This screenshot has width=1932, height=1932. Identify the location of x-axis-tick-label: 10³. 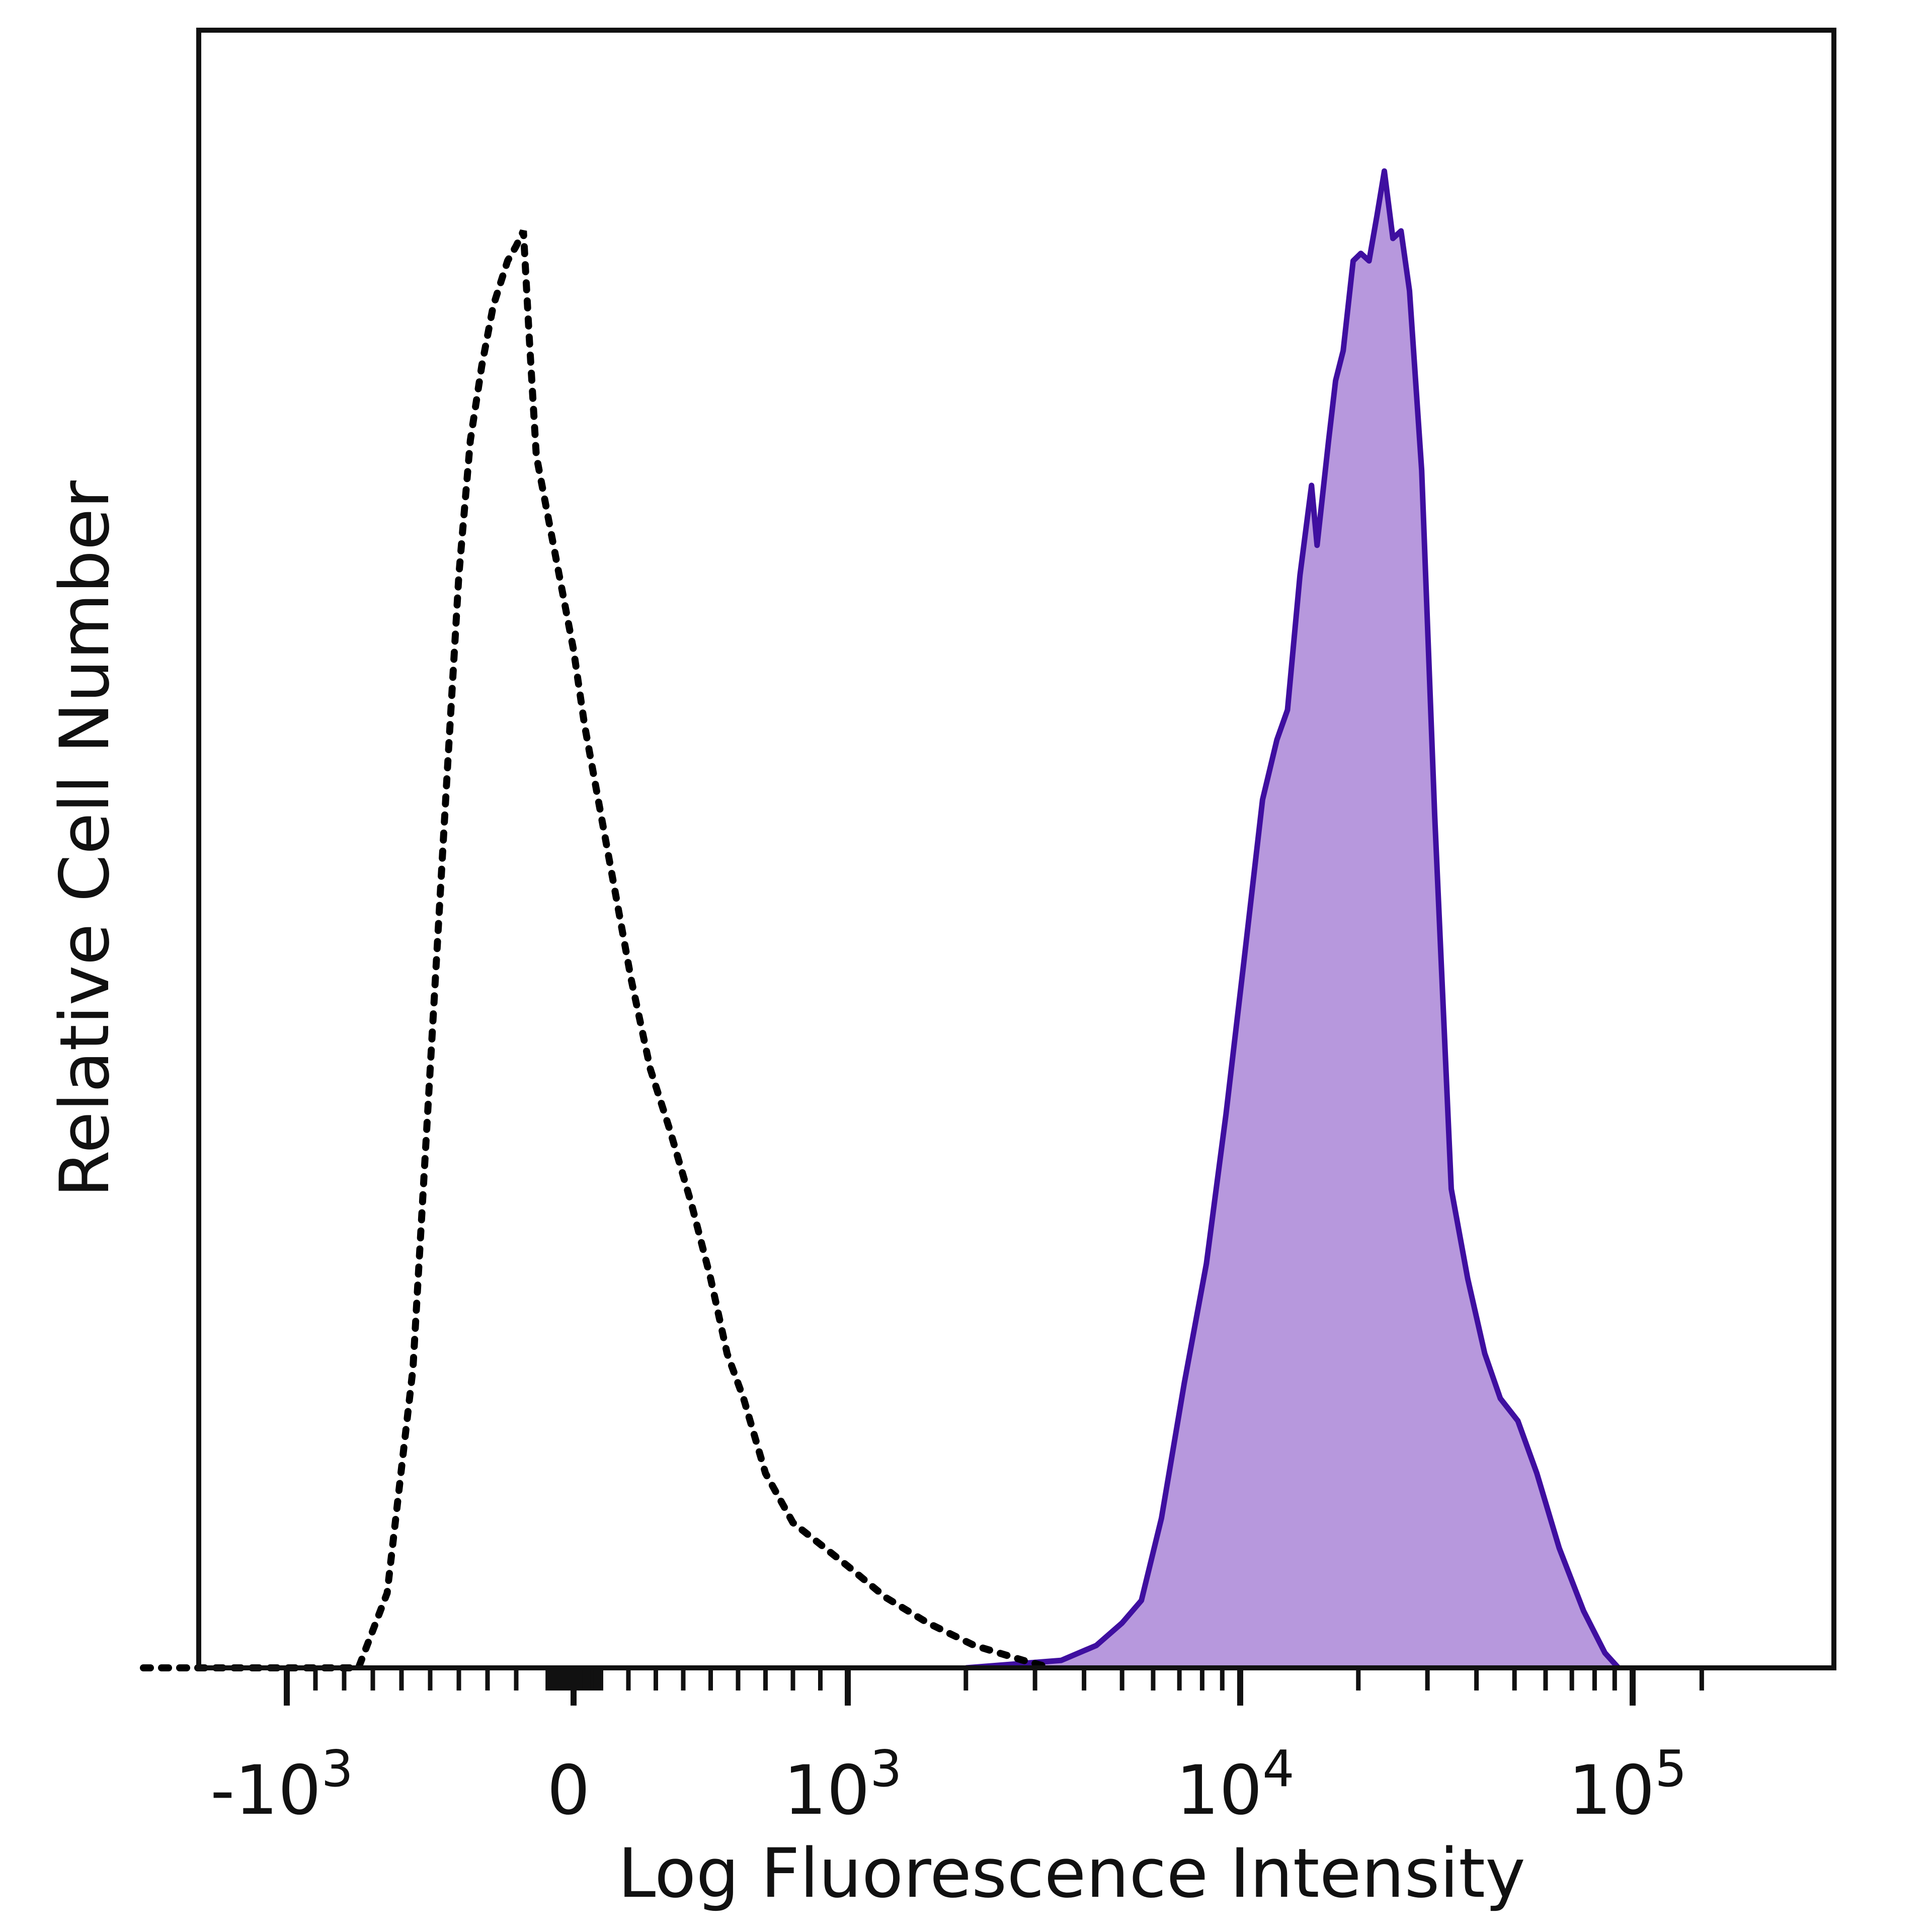
(842, 1785).